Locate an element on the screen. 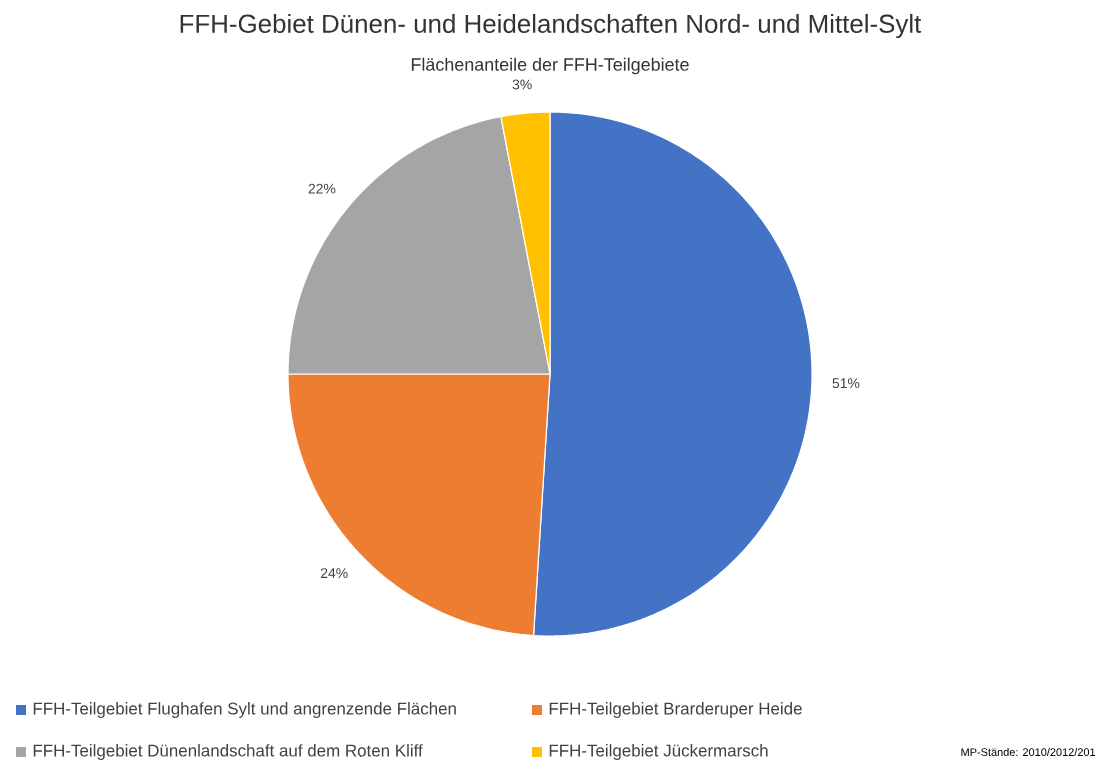 The width and height of the screenshot is (1100, 774). legend-label: FFH-Teilgebiet Flughafen Sylt und angrenzende Flächen is located at coordinates (244, 710).